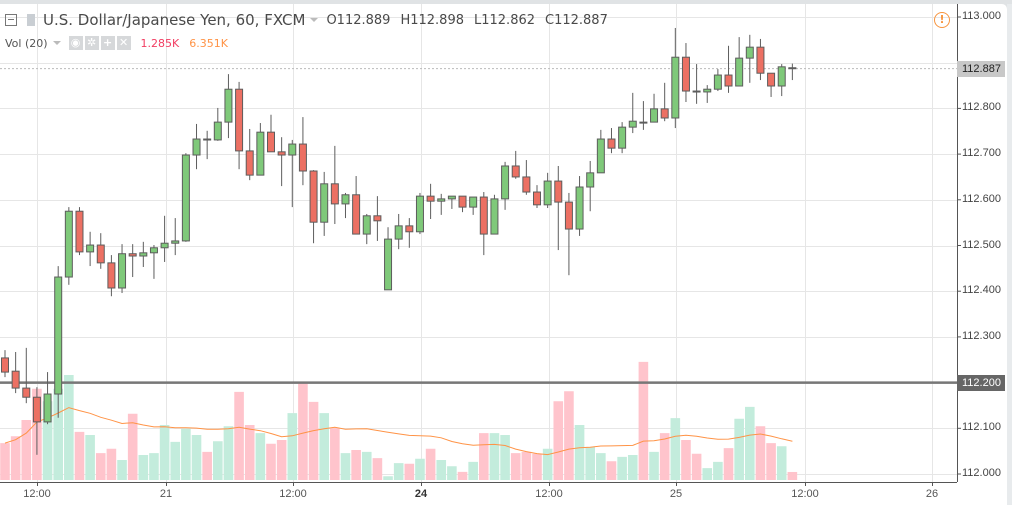  I want to click on high-value: H112.898, so click(432, 20).